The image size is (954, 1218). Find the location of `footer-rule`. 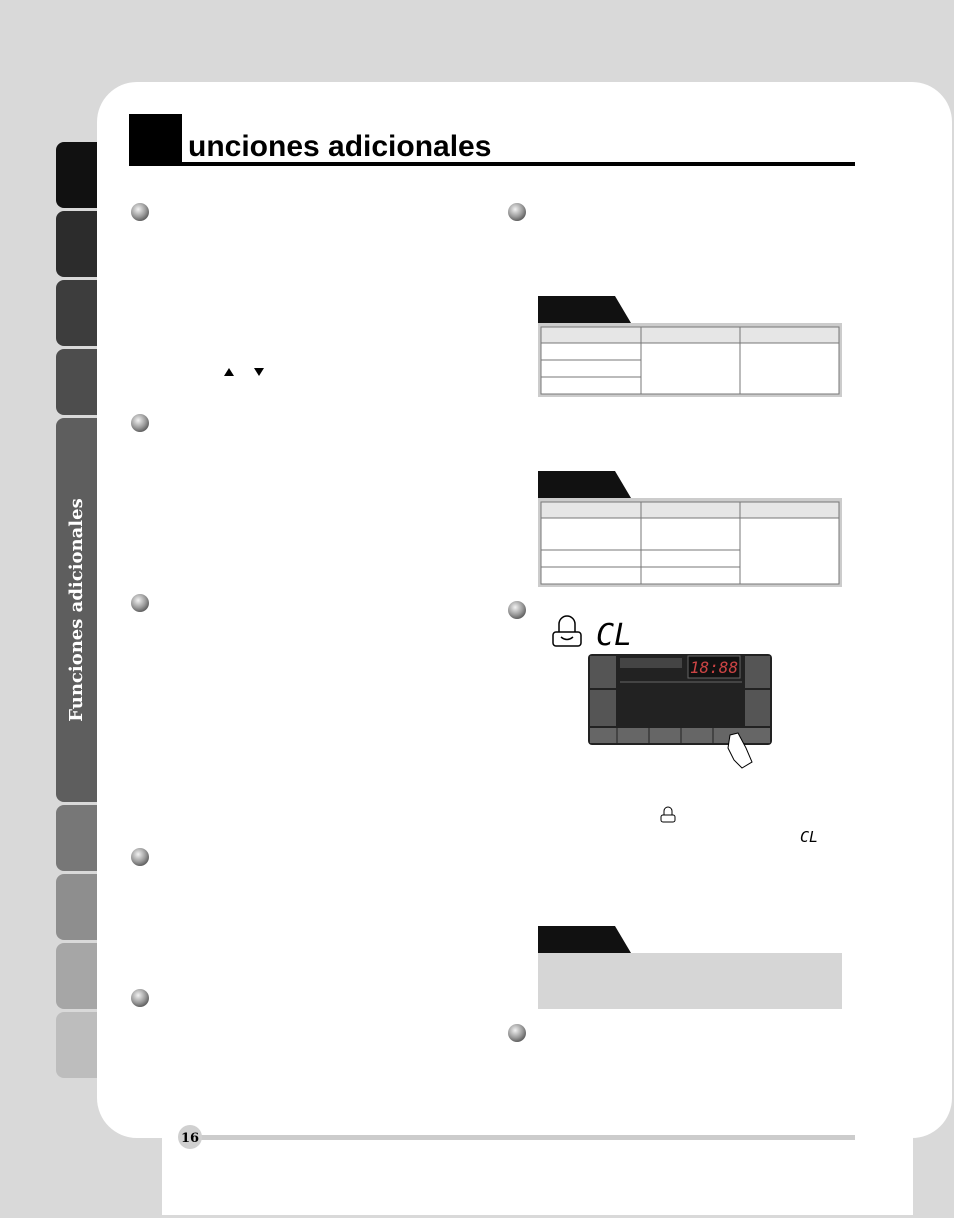

footer-rule is located at coordinates (522, 1137).